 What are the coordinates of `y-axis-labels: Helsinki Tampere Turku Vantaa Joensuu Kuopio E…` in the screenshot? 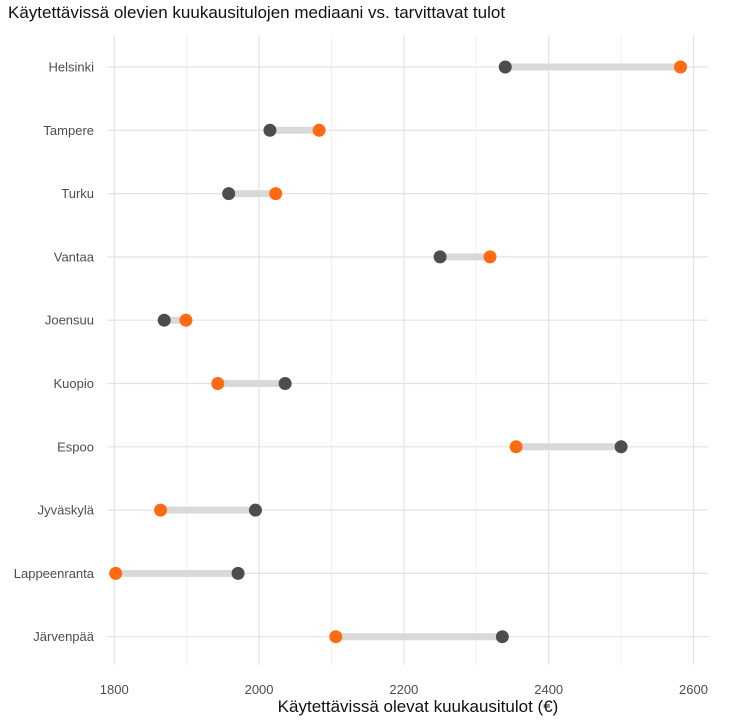 It's located at (54, 352).